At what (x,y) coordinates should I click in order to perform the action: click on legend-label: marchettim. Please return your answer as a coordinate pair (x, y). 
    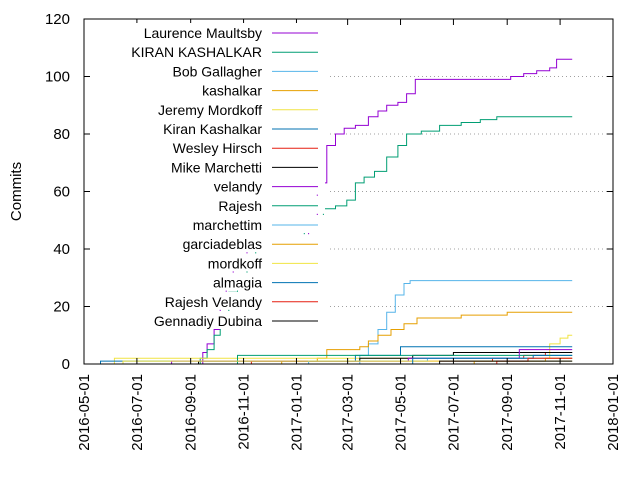
    Looking at the image, I should click on (227, 225).